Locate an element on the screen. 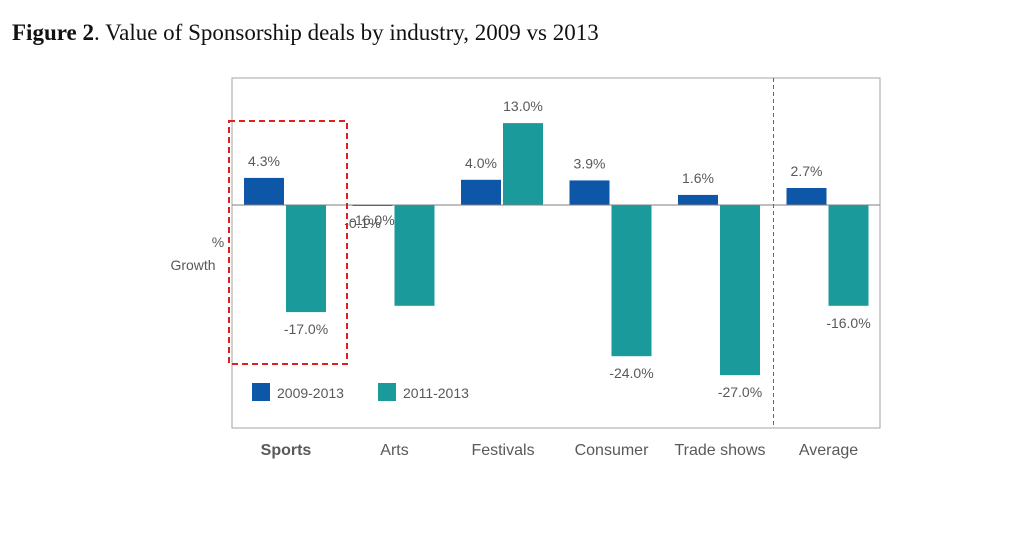  category-label-average: Average is located at coordinates (828, 450).